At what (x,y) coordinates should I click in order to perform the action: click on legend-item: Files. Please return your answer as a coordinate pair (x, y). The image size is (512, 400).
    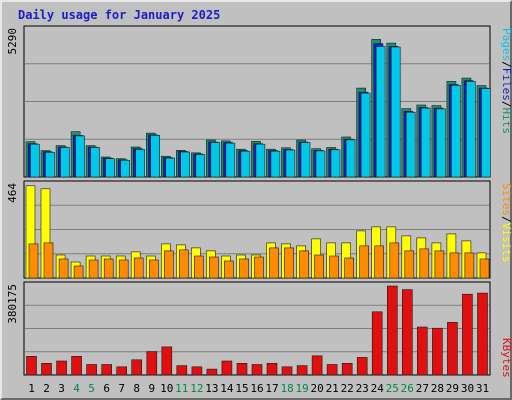
    Looking at the image, I should click on (506, 84).